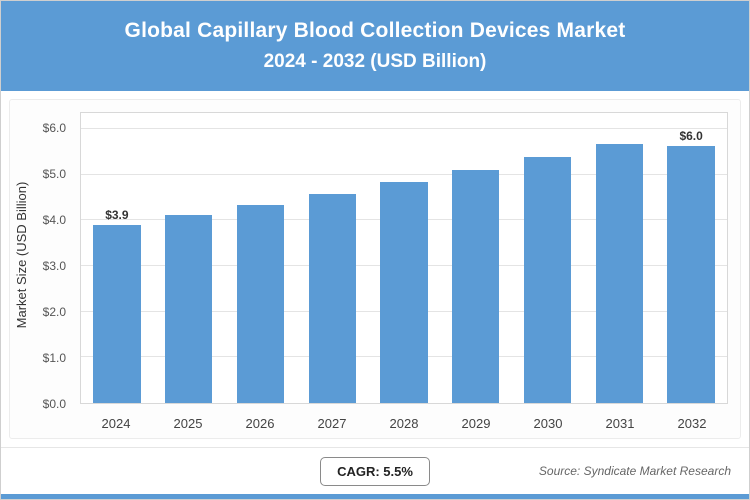  I want to click on bottom-accent-strip, so click(375, 496).